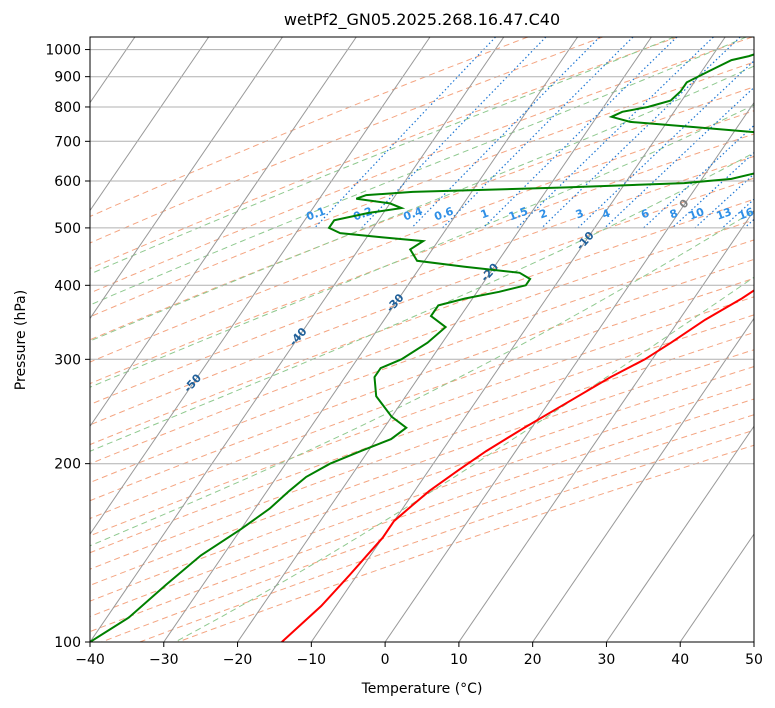 This screenshot has height=708, width=775. Describe the element at coordinates (413, 213) in the screenshot. I see `mixing-ratio-label: 0.4` at that location.